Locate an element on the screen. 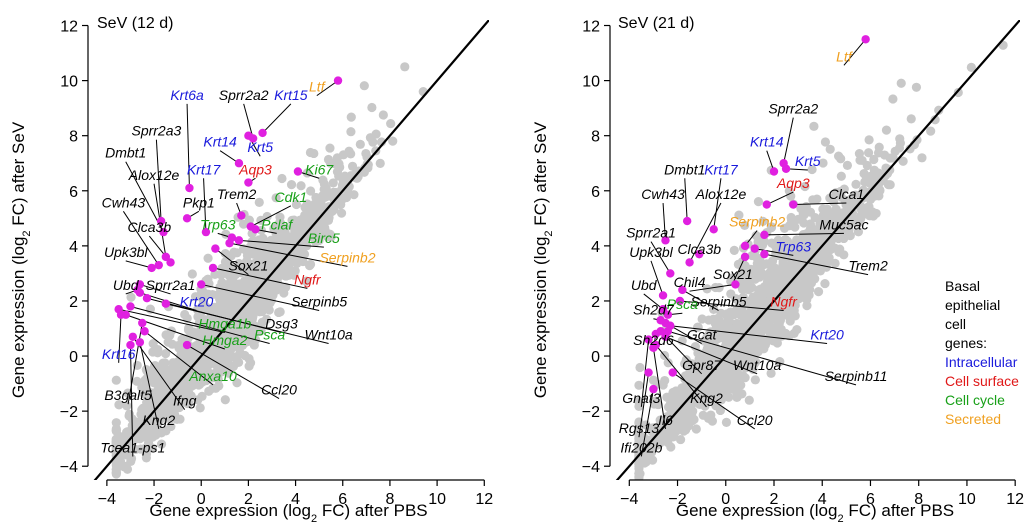 This screenshot has height=526, width=1035. gene-label-sprr2a1: Sprr2a1 is located at coordinates (171, 285).